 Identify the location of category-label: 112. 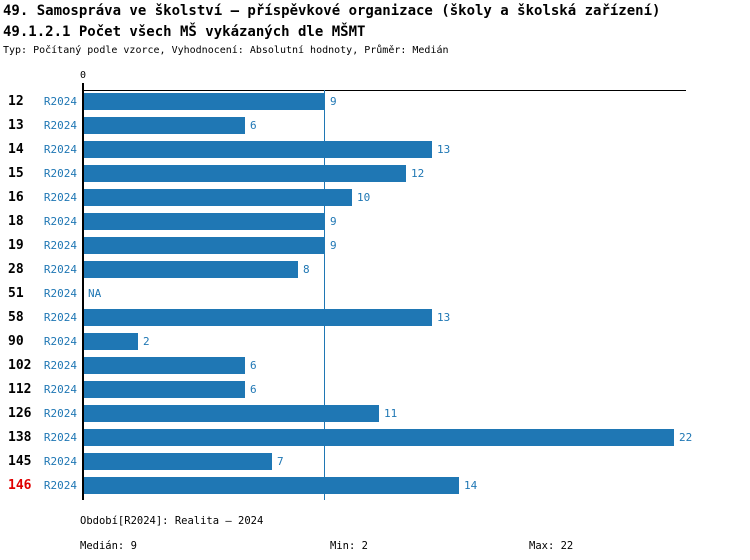
(20, 389).